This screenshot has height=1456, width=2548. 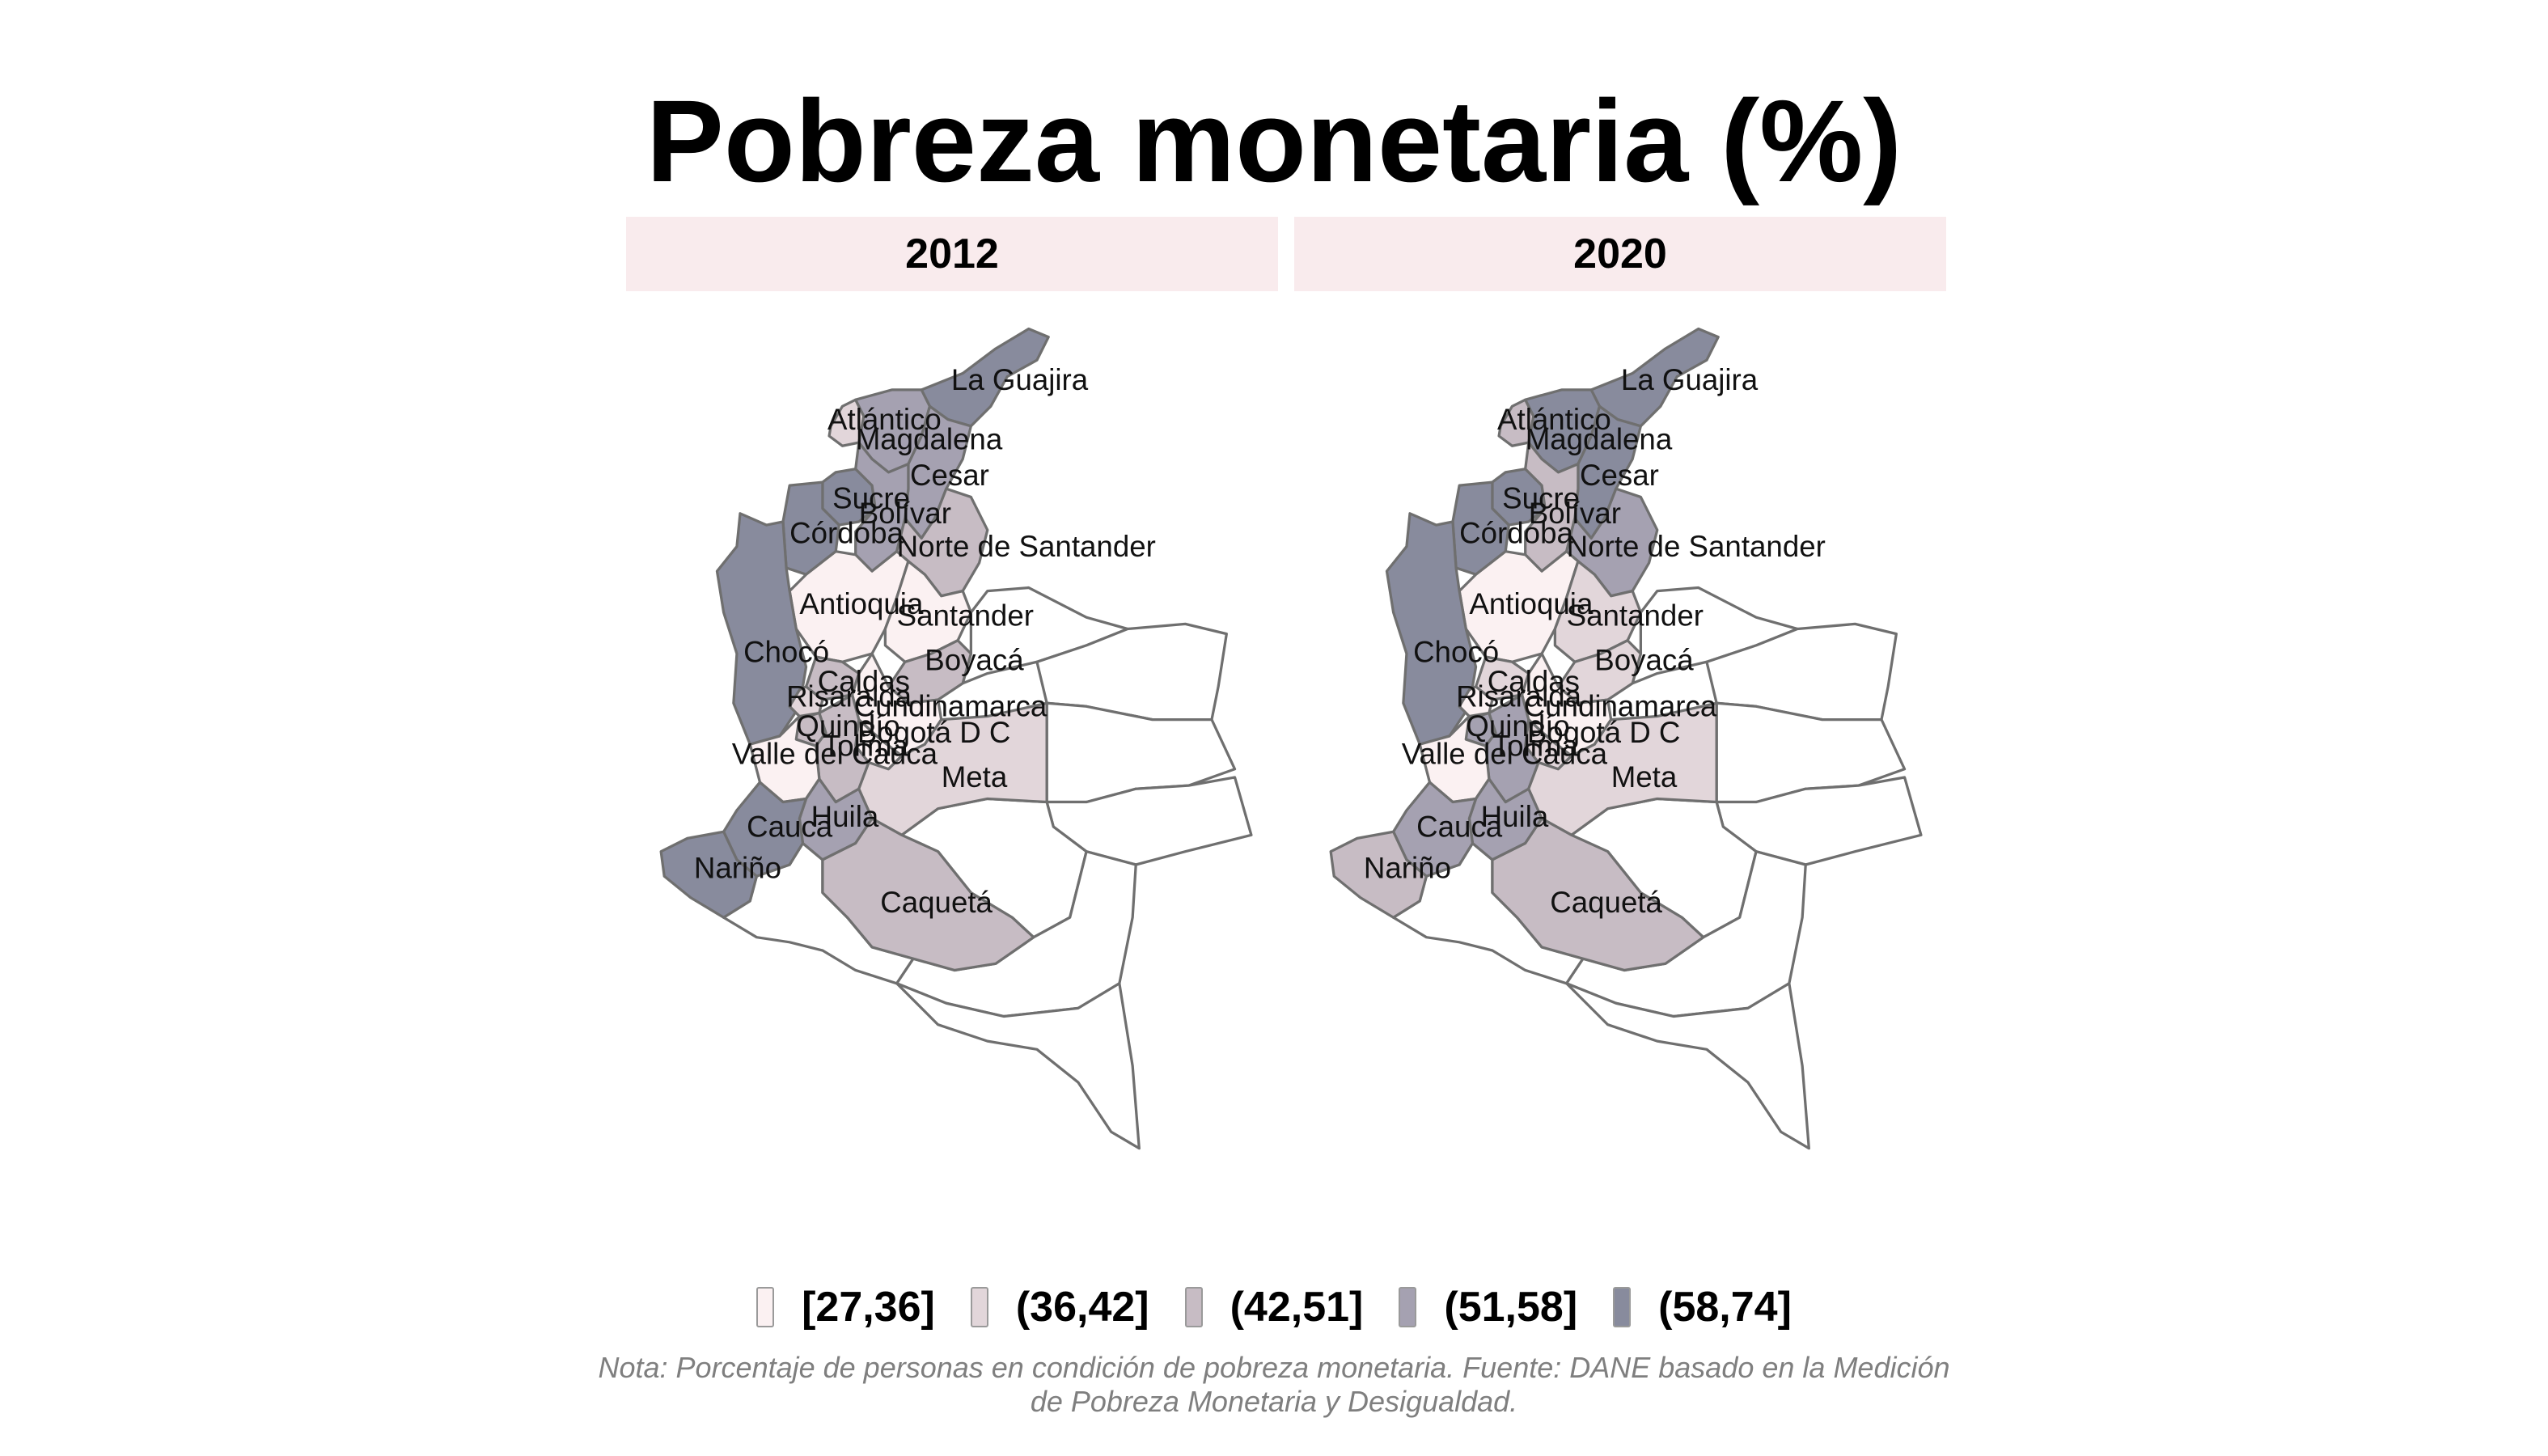 I want to click on legend-item-51-58: (51,58], so click(x=1488, y=1307).